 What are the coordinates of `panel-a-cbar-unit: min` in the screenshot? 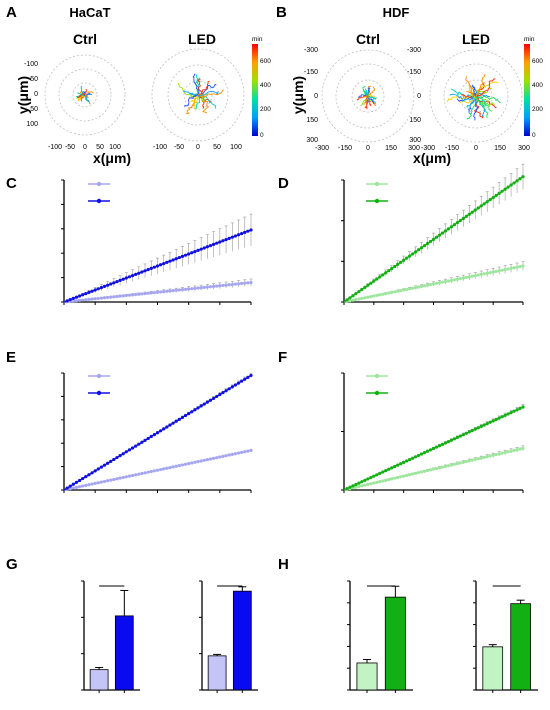 It's located at (257, 39).